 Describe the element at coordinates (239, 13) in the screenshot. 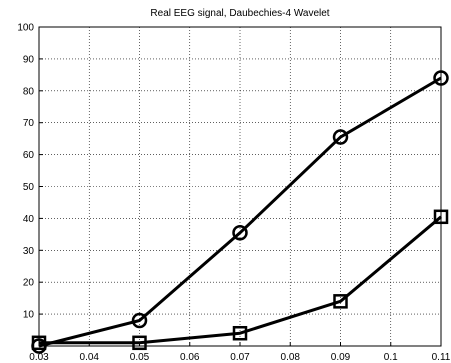

I see `chart-title: Real EEG signal, Daubechies-4 Wavelet` at that location.